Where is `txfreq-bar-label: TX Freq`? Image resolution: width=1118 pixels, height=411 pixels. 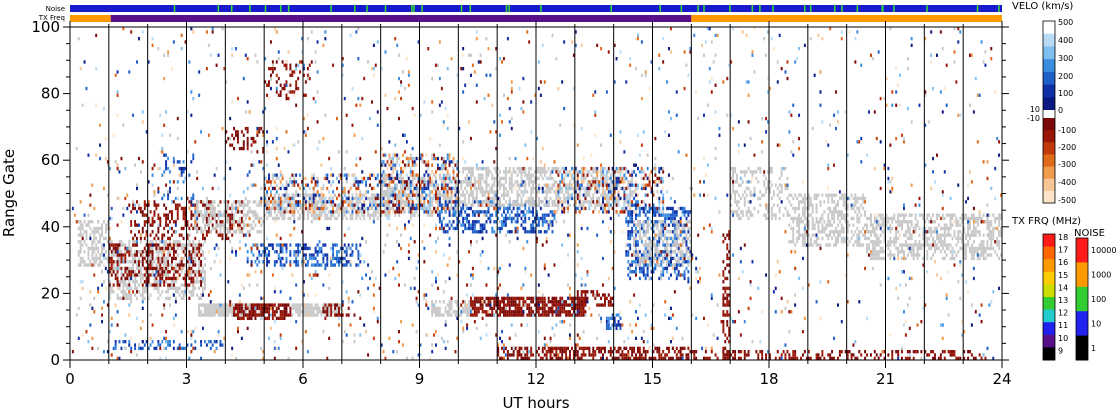 txfreq-bar-label: TX Freq is located at coordinates (51, 18).